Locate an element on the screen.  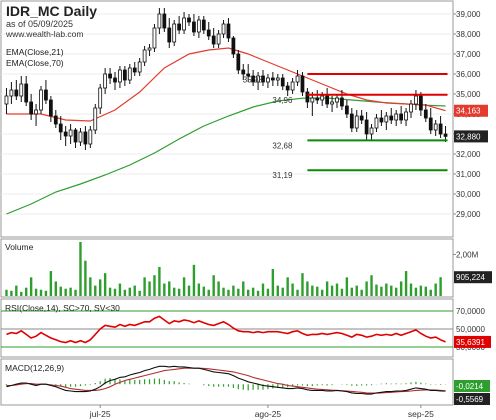
chart-title: IDR_MC Daily is located at coordinates (51, 11).